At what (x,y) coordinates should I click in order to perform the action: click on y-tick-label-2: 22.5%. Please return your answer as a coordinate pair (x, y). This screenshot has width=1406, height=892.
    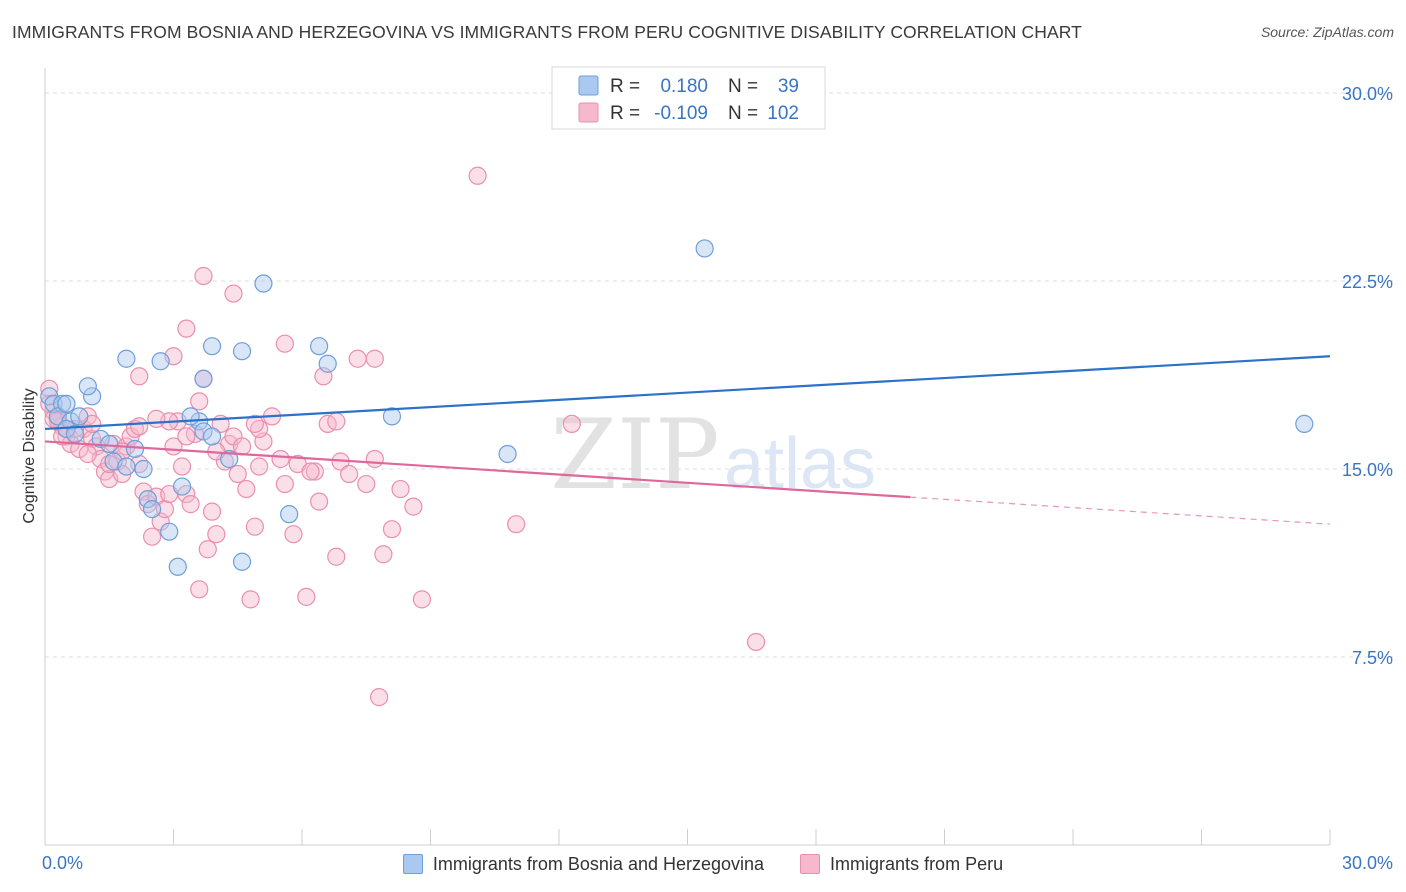
    Looking at the image, I should click on (1367, 282).